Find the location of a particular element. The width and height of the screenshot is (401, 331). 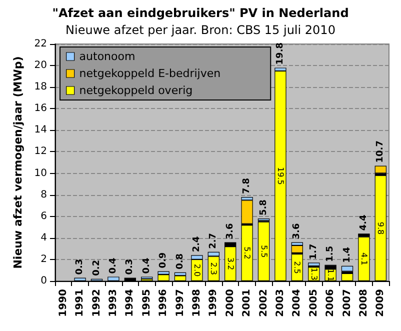

total-label: 1.4 is located at coordinates (347, 254).